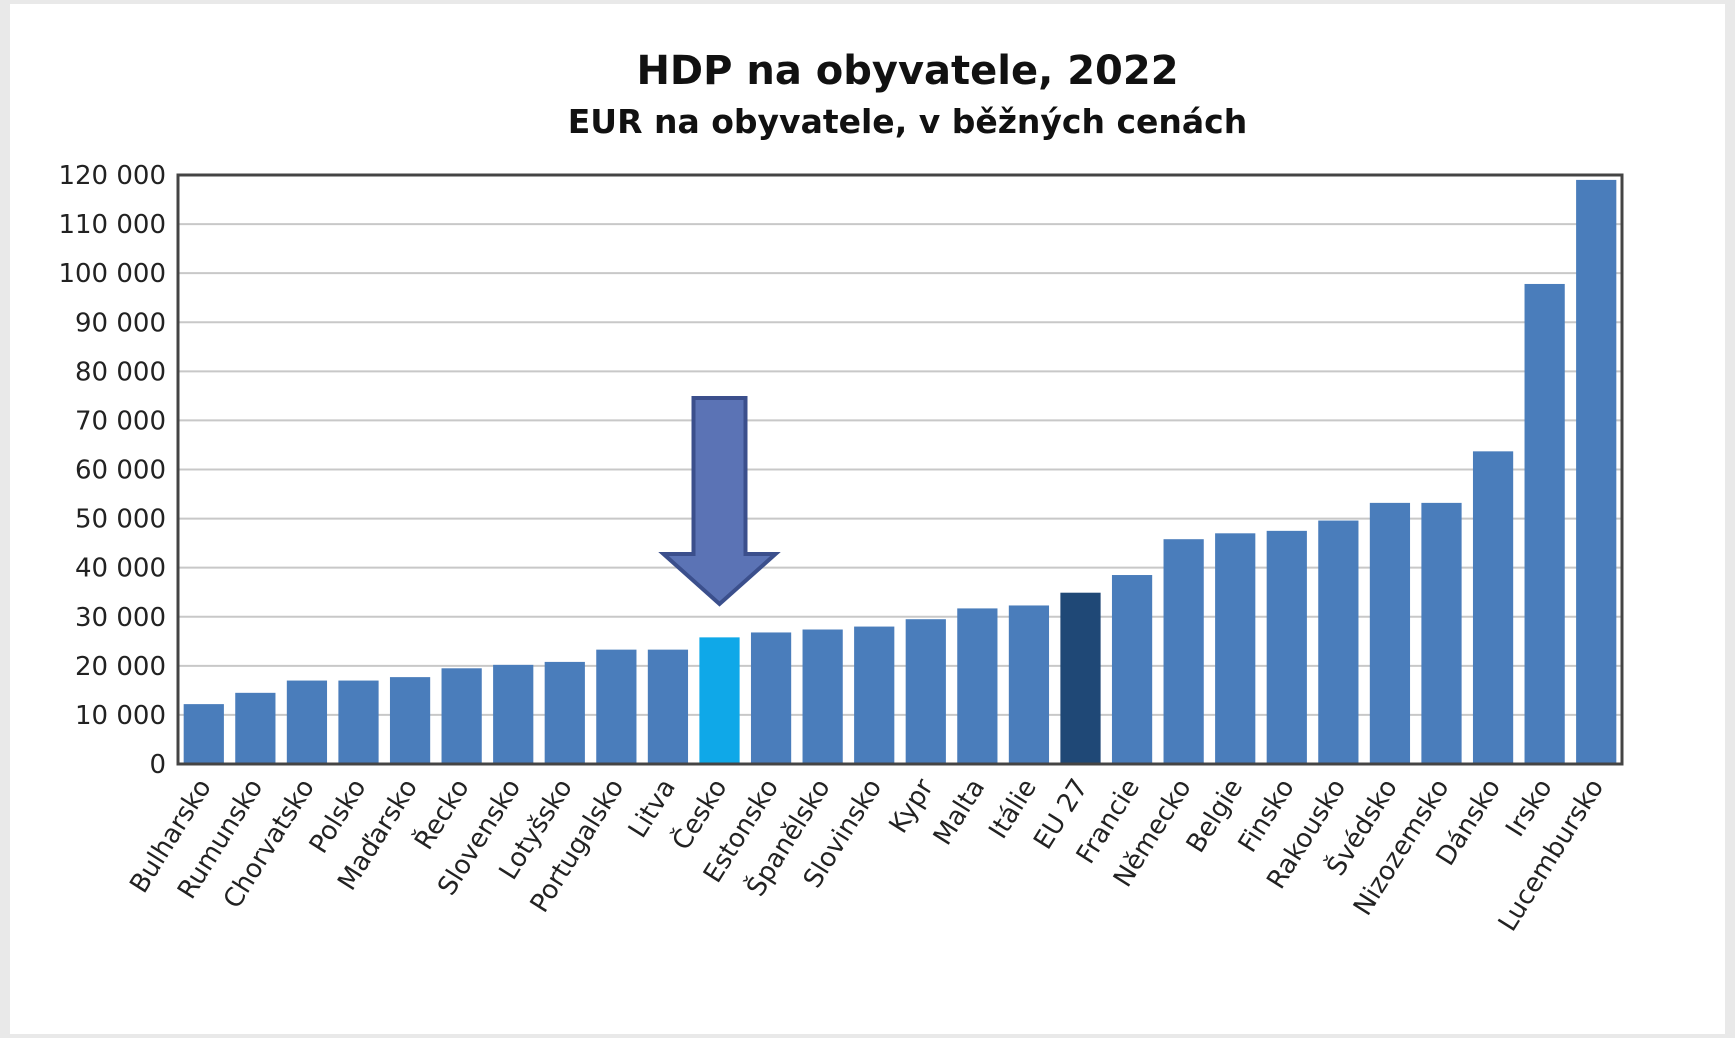 The image size is (1735, 1038). What do you see at coordinates (120, 471) in the screenshot?
I see `y-tick-label: 60 000` at bounding box center [120, 471].